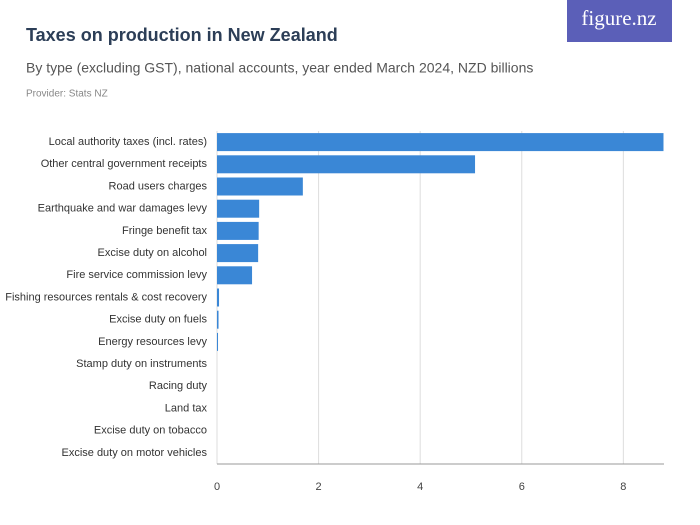  I want to click on y-tick-label: Excise duty on tobacco, so click(150, 431).